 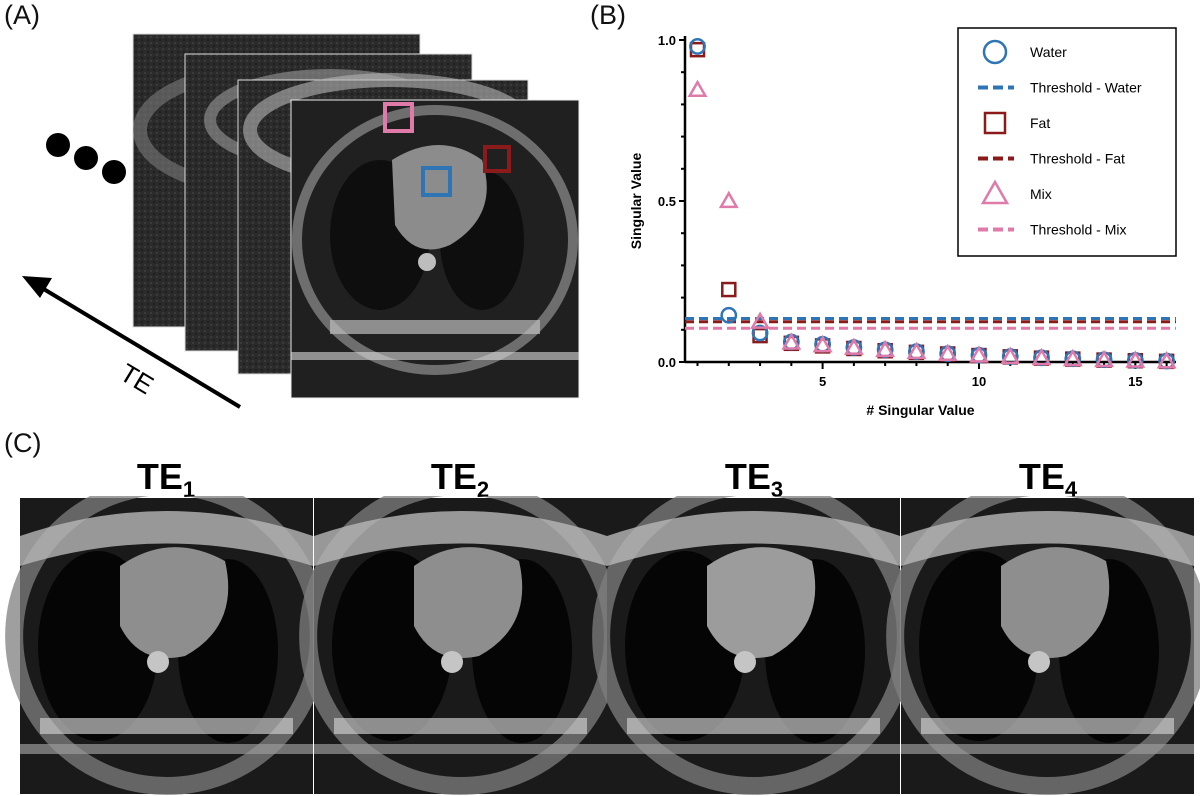 I want to click on x-tick-label: 15, so click(x=1135, y=381).